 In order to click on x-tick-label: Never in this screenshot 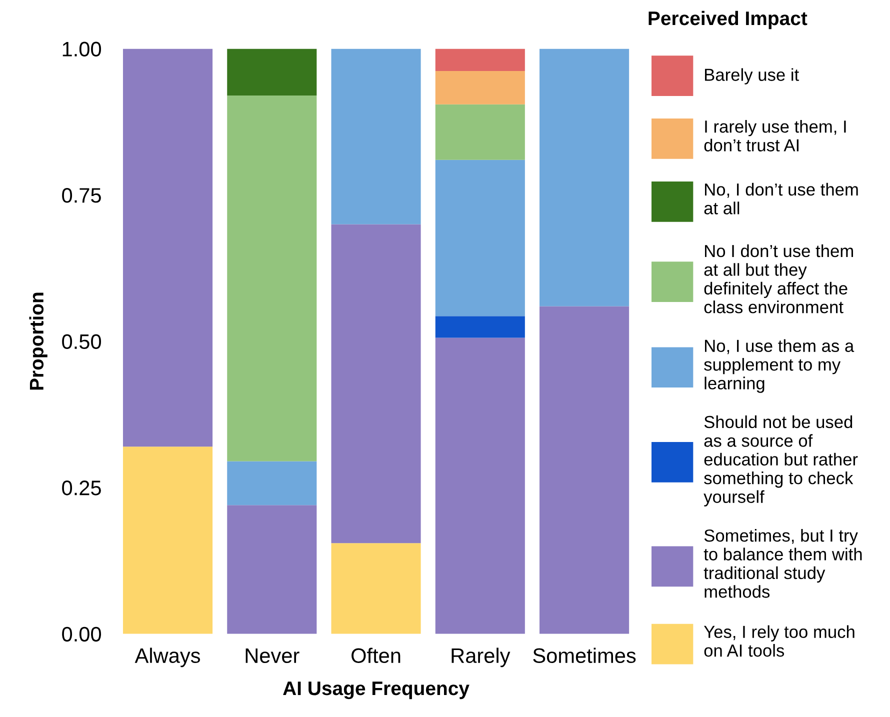, I will do `click(273, 656)`.